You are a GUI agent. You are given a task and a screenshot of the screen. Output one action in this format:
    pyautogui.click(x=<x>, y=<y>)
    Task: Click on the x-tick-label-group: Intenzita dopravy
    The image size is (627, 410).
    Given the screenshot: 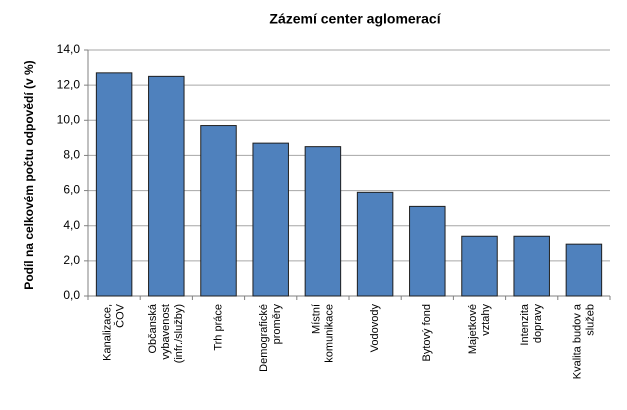 What is the action you would take?
    pyautogui.click(x=531, y=324)
    